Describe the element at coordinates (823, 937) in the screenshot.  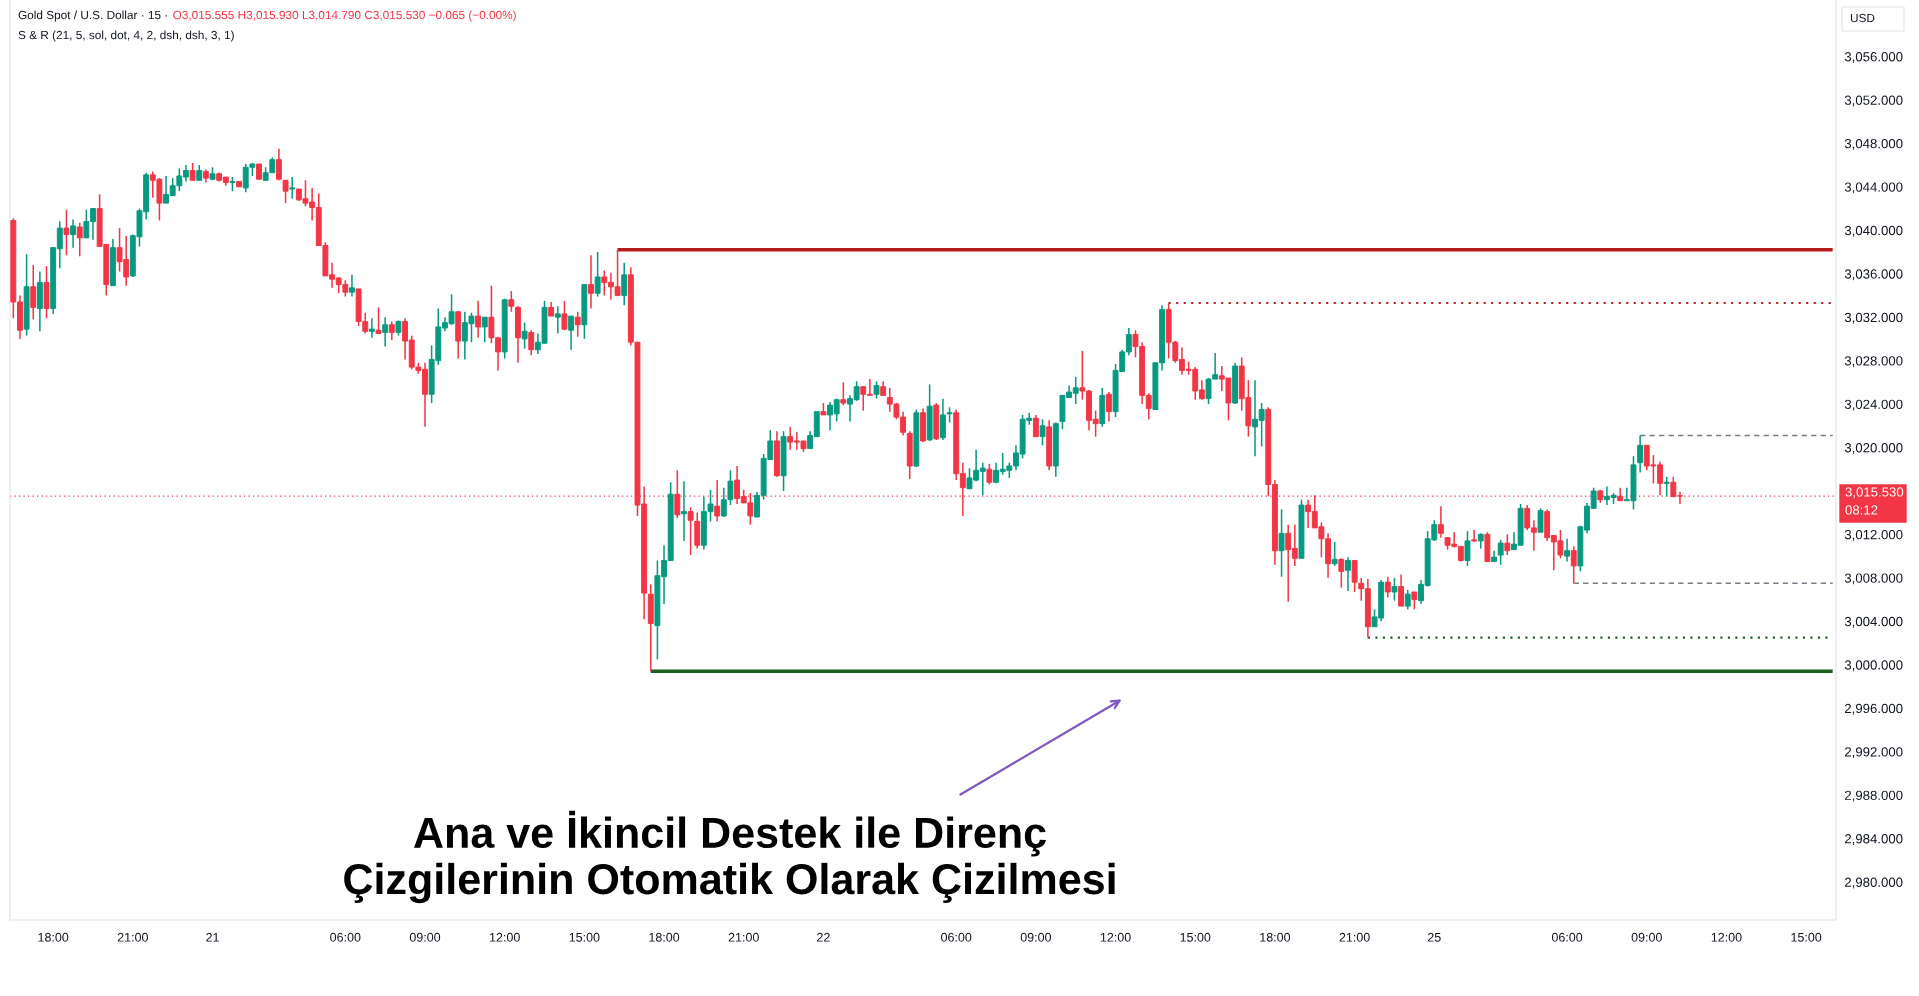
I see `x-tick-label: 22` at that location.